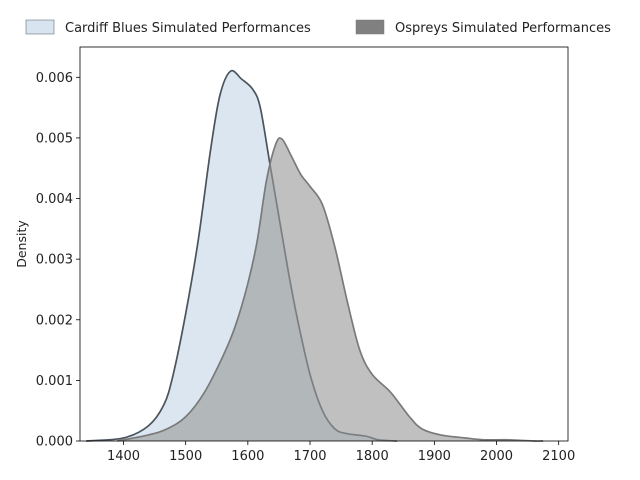  Describe the element at coordinates (247, 456) in the screenshot. I see `x-tick-label: 1600` at that location.